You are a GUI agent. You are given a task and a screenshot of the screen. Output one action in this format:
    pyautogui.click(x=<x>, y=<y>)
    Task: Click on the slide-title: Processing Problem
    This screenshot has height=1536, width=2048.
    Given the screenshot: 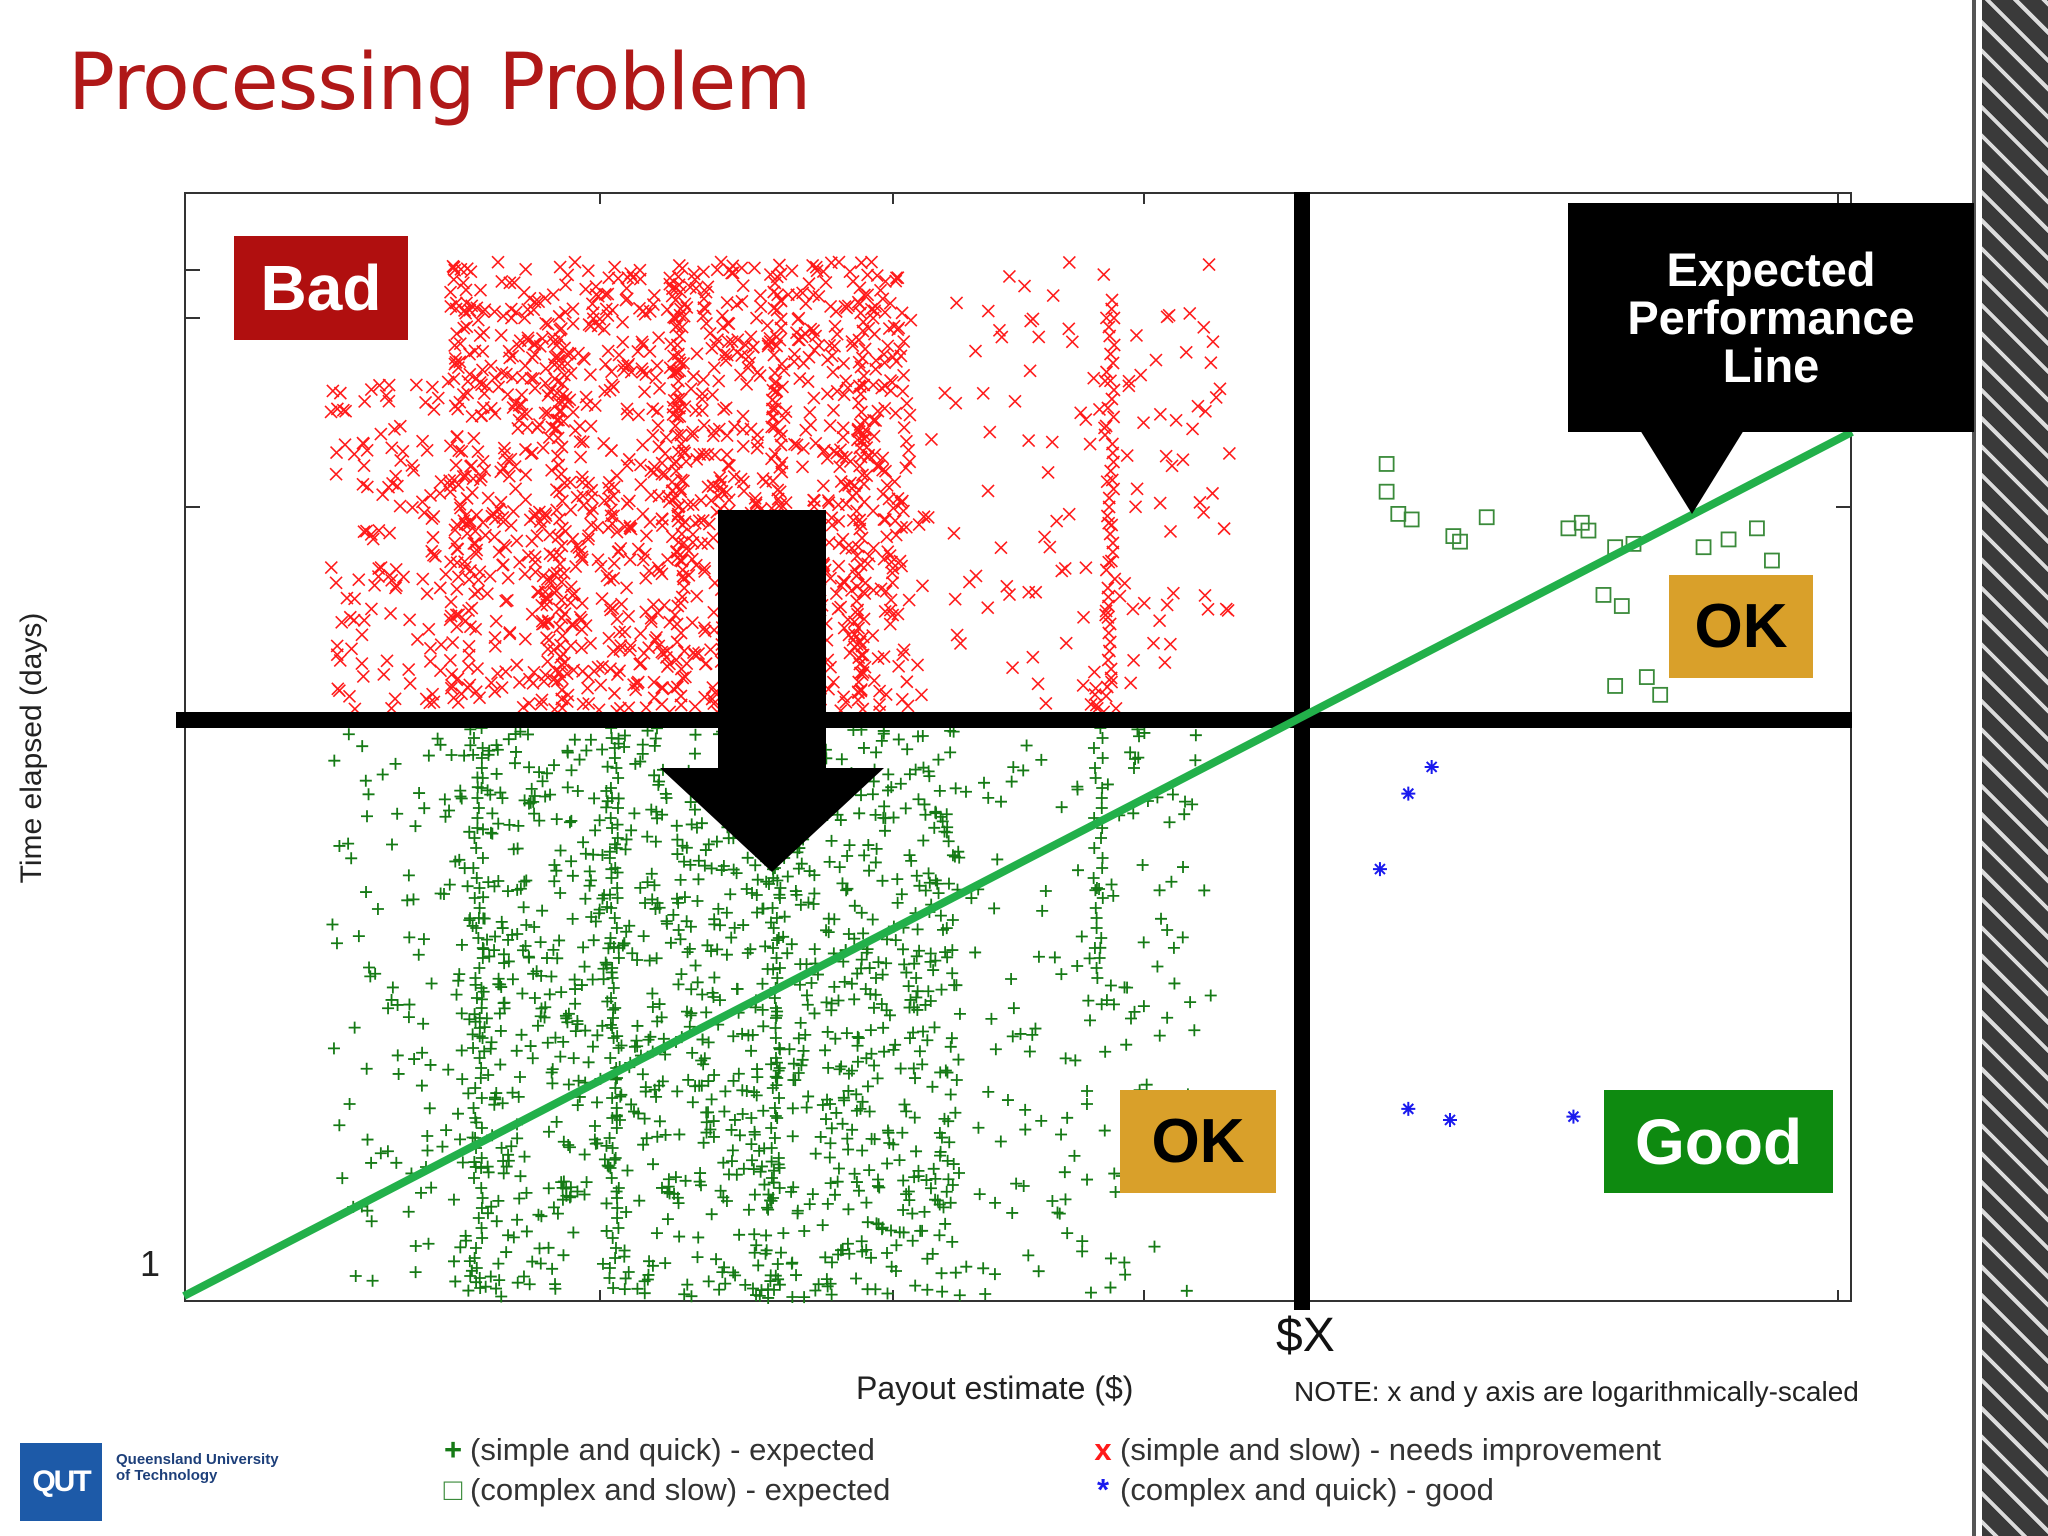 What is the action you would take?
    pyautogui.click(x=439, y=83)
    